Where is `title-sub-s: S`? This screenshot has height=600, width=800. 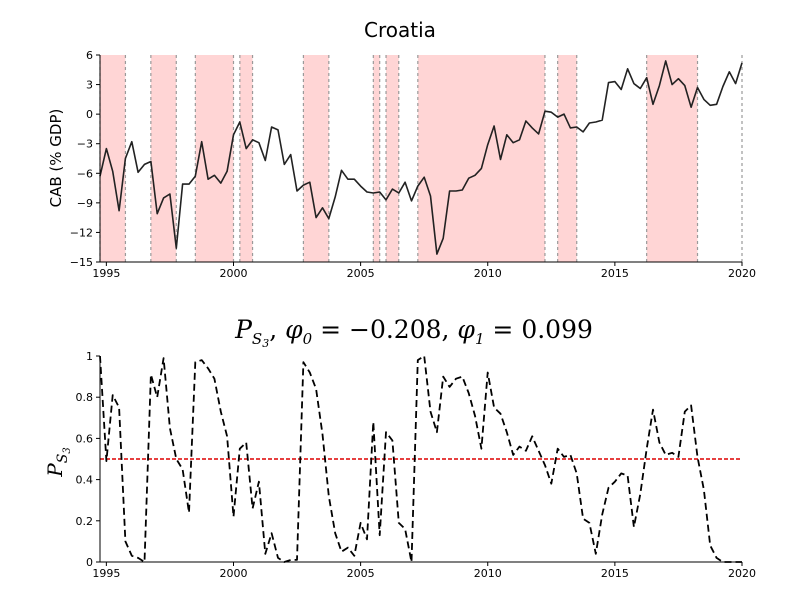
title-sub-s: S is located at coordinates (257, 339).